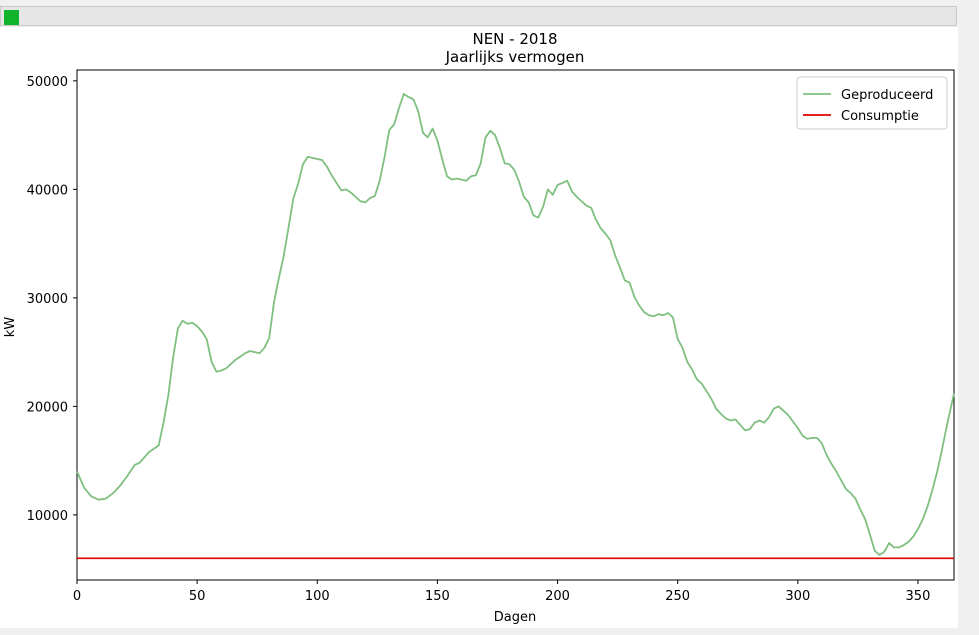  What do you see at coordinates (47, 299) in the screenshot?
I see `y-tick-label: 30000` at bounding box center [47, 299].